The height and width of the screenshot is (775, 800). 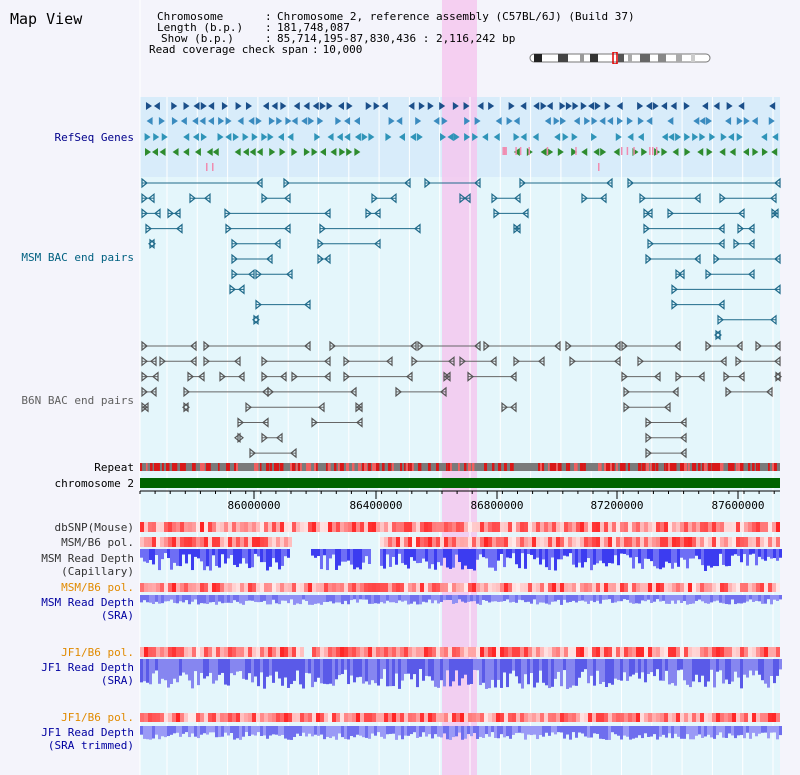 What do you see at coordinates (77, 400) in the screenshot?
I see `b6n-bac-label: B6N BAC end pairs` at bounding box center [77, 400].